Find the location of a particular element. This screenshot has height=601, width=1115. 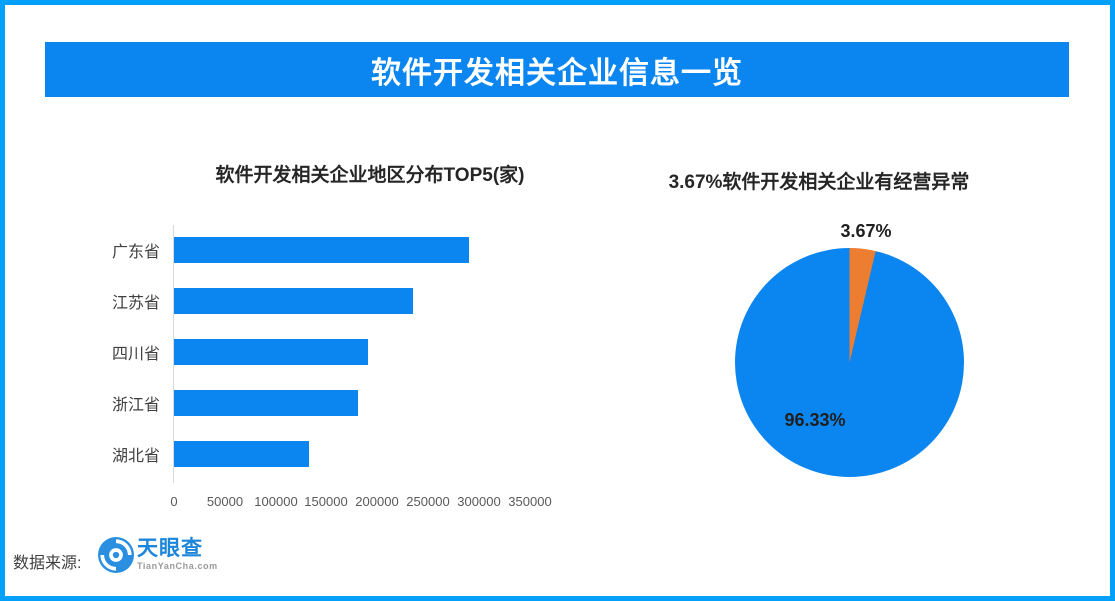

pie-graphic is located at coordinates (849, 362).